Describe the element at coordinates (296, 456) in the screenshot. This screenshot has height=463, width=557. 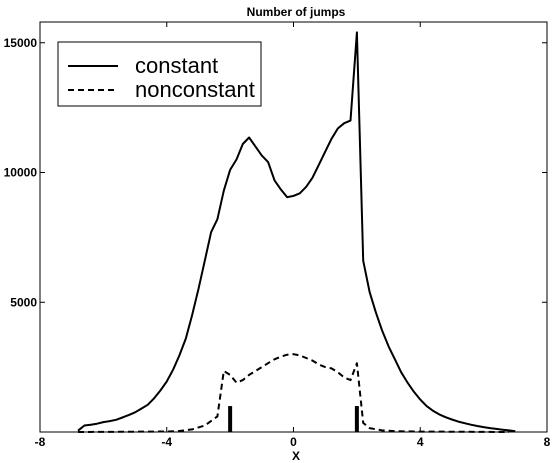
I see `x-axis-title: X` at that location.